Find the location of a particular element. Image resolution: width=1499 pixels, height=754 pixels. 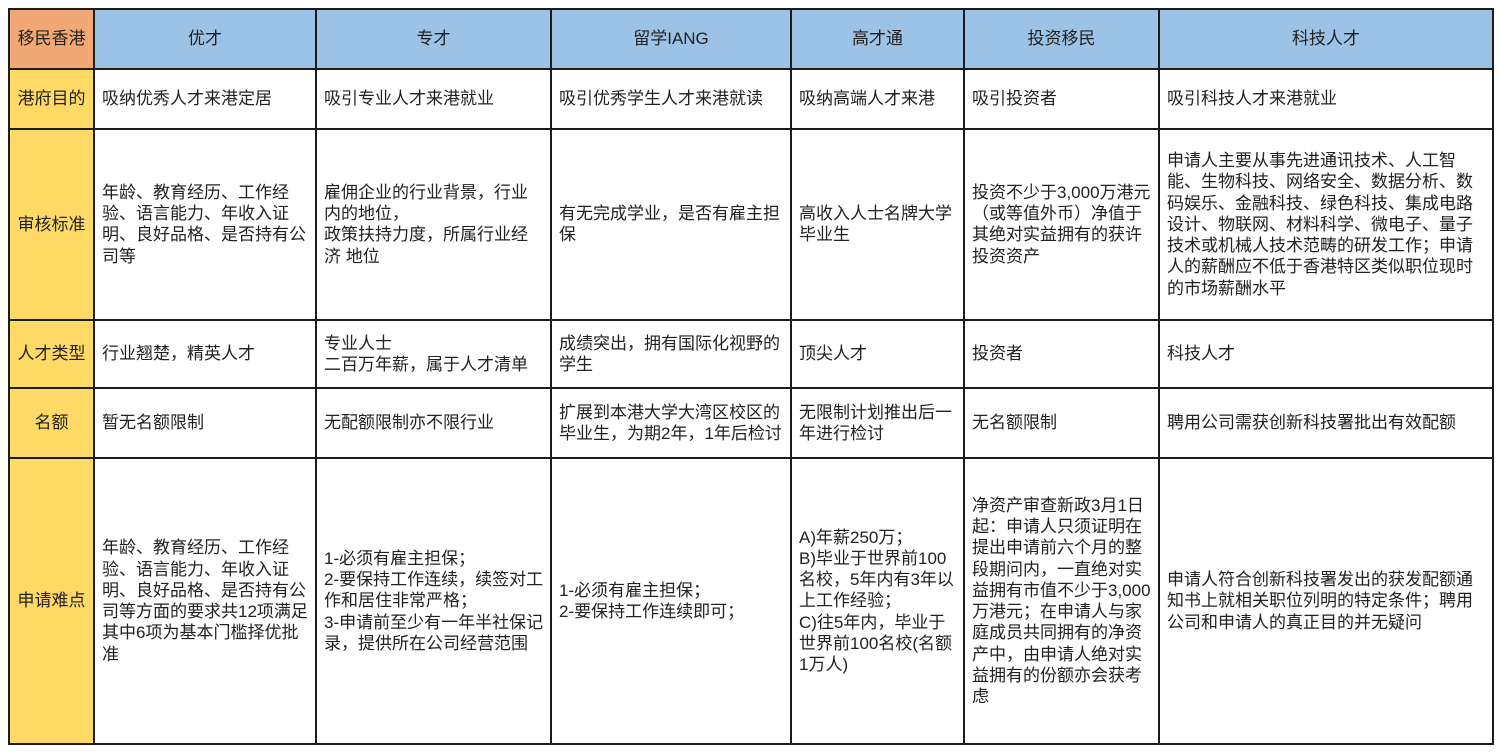

table-cell: 吸引投资者 is located at coordinates (1061, 99).